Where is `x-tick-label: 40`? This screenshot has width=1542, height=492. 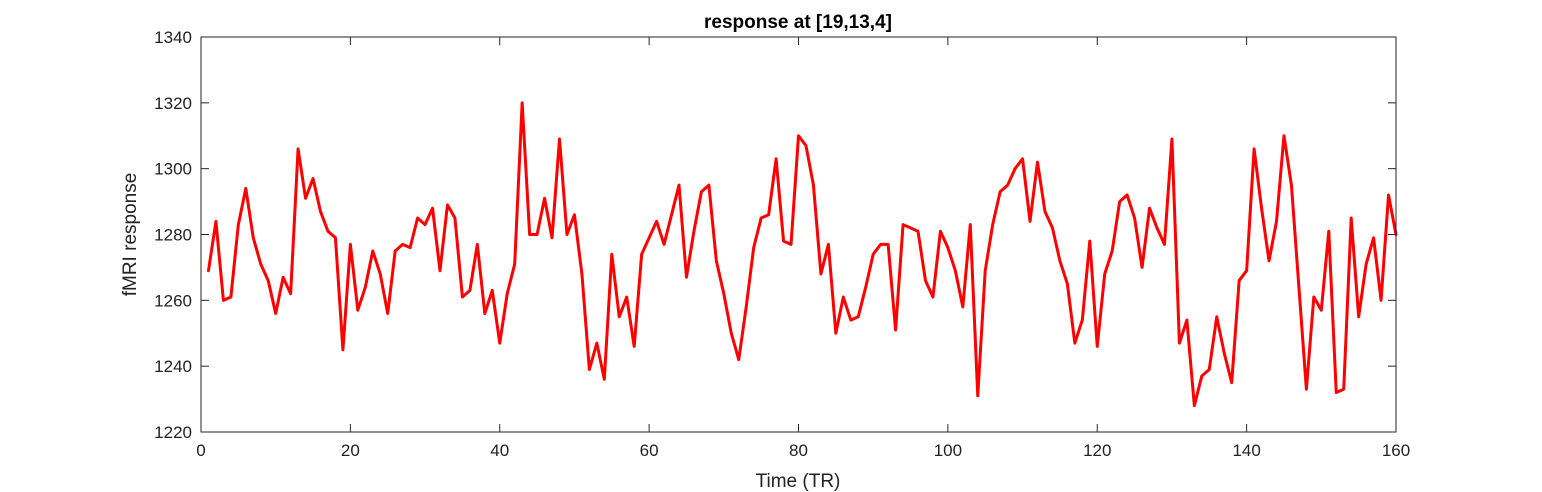
x-tick-label: 40 is located at coordinates (499, 450).